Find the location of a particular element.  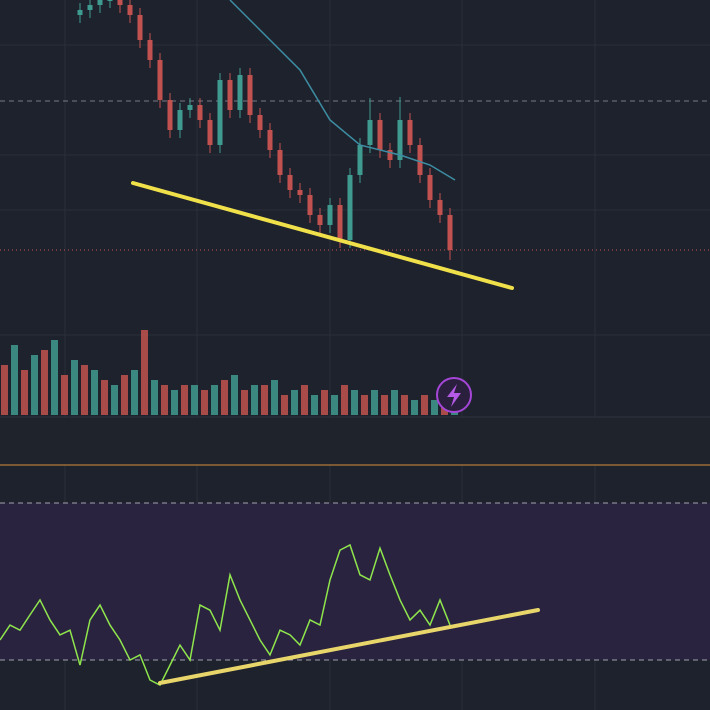

flash-icon is located at coordinates (454, 395).